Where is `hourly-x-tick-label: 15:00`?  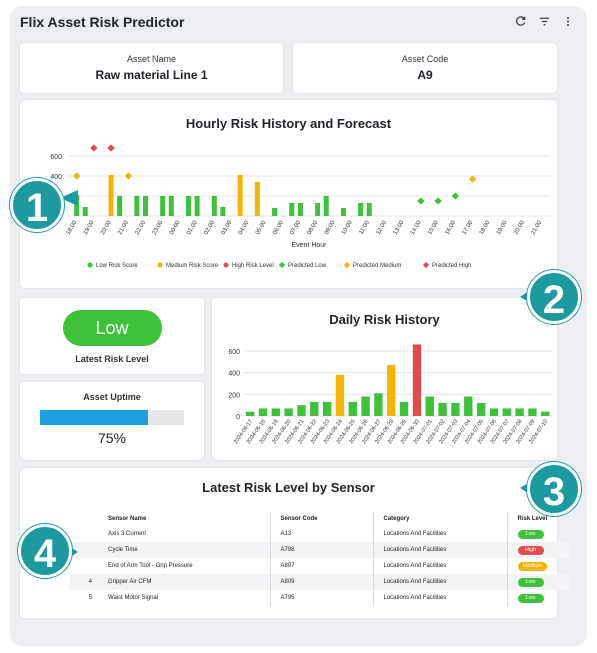
hourly-x-tick-label: 15:00 is located at coordinates (433, 227).